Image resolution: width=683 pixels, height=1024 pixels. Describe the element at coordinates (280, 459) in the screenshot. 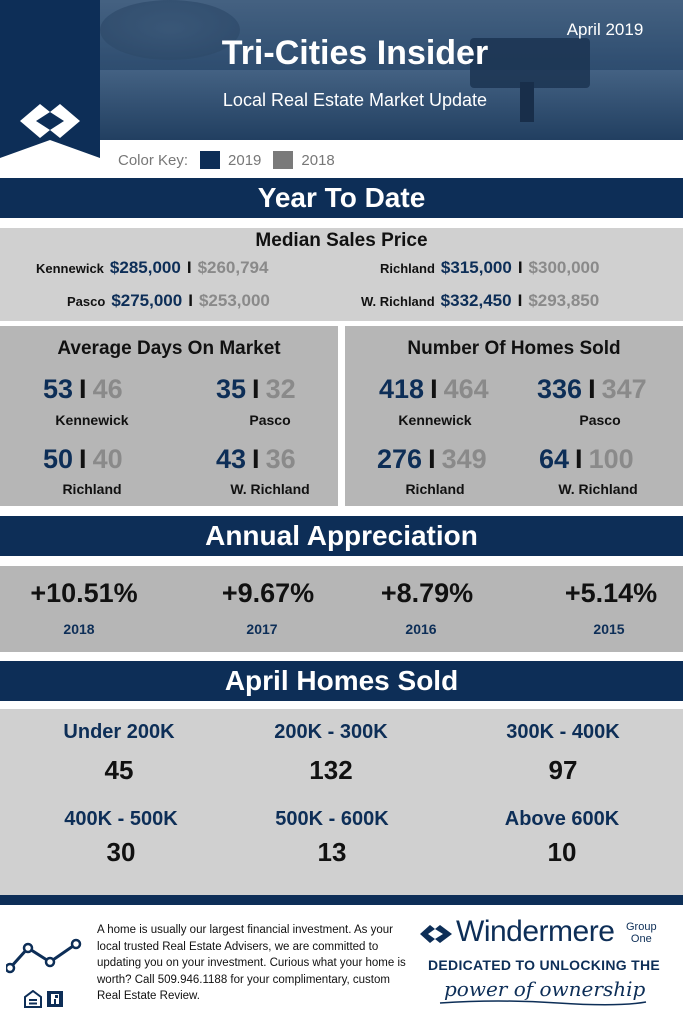

I see `dom-2018: 36` at that location.